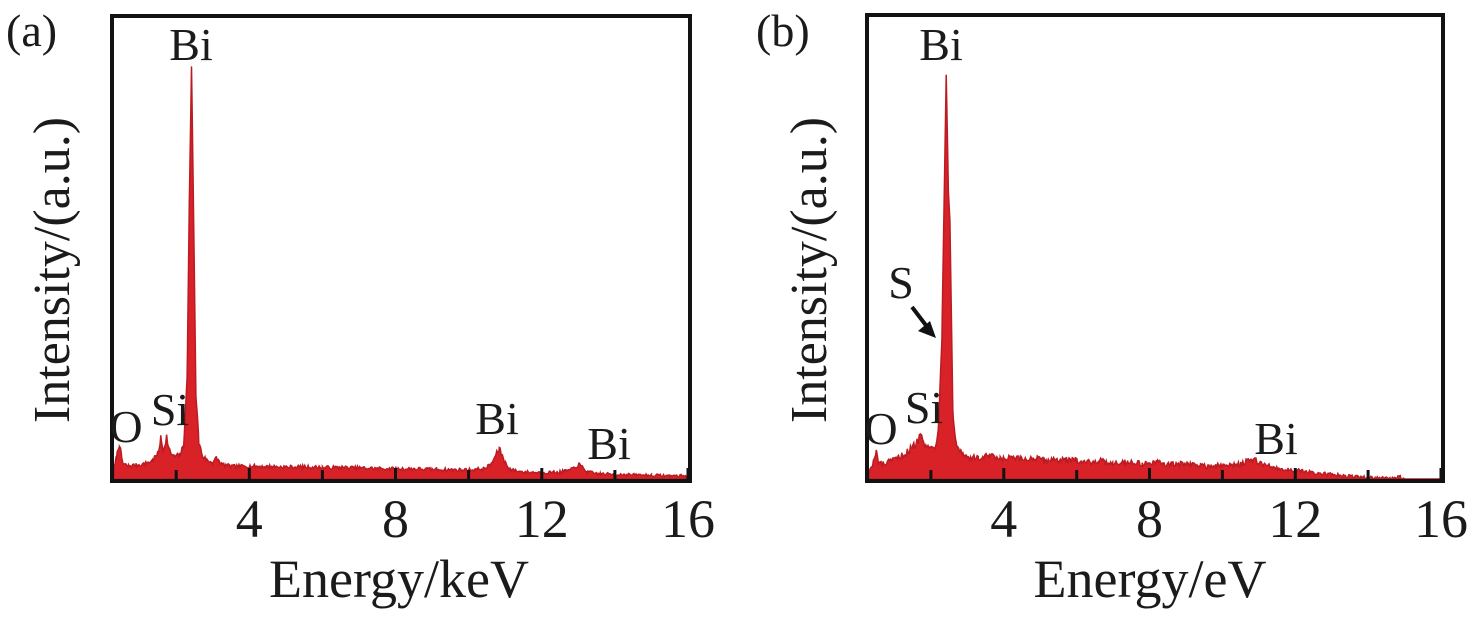 This screenshot has height=621, width=1476. I want to click on panel-b-x-axis-title: Energy/eV, so click(1150, 579).